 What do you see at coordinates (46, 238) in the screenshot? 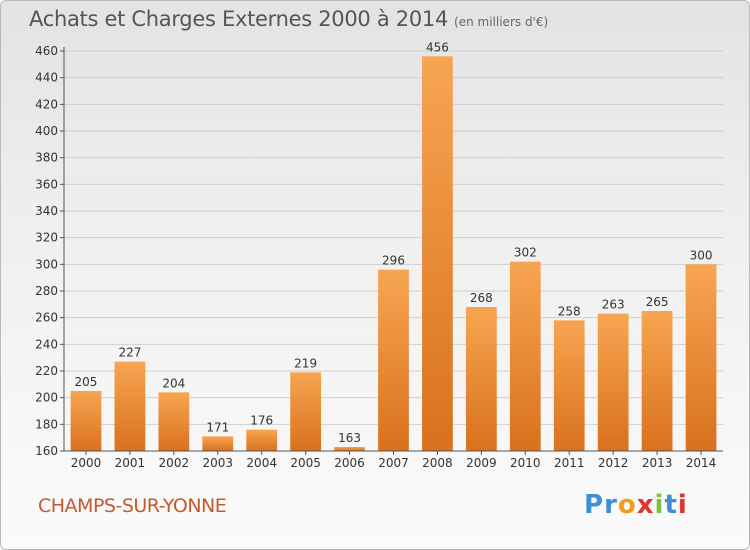
I see `y-tick-label: 320` at bounding box center [46, 238].